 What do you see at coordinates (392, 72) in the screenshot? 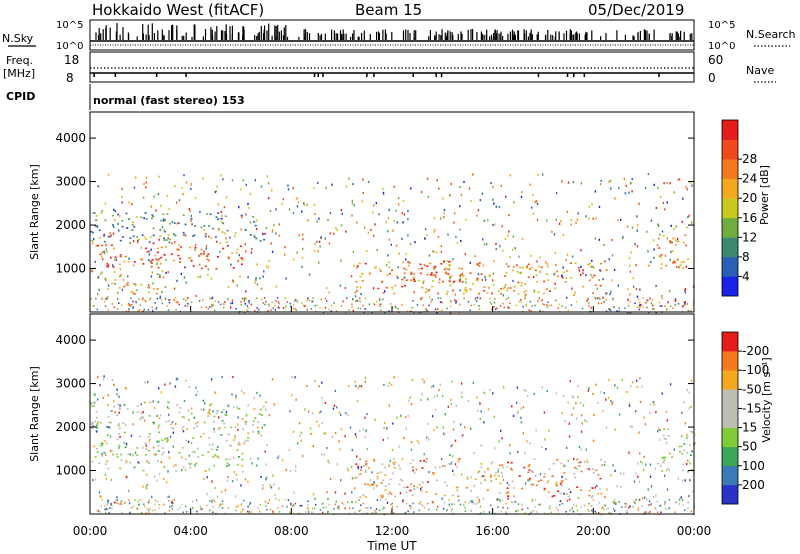
I see `freq-series` at bounding box center [392, 72].